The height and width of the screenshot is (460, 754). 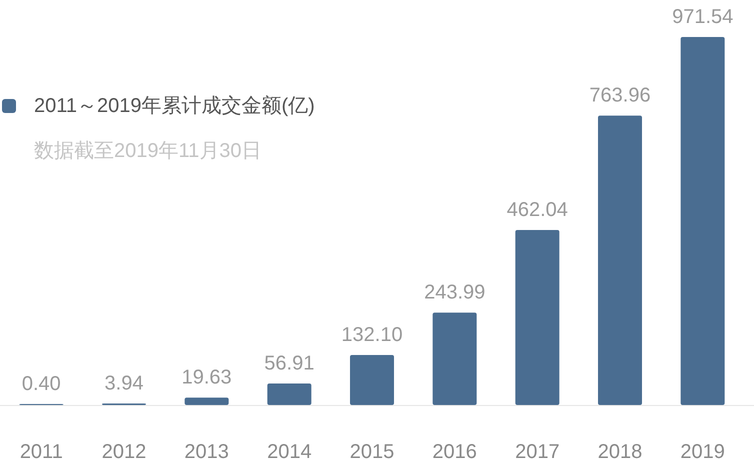 What do you see at coordinates (702, 450) in the screenshot?
I see `x-tick-label: 2019` at bounding box center [702, 450].